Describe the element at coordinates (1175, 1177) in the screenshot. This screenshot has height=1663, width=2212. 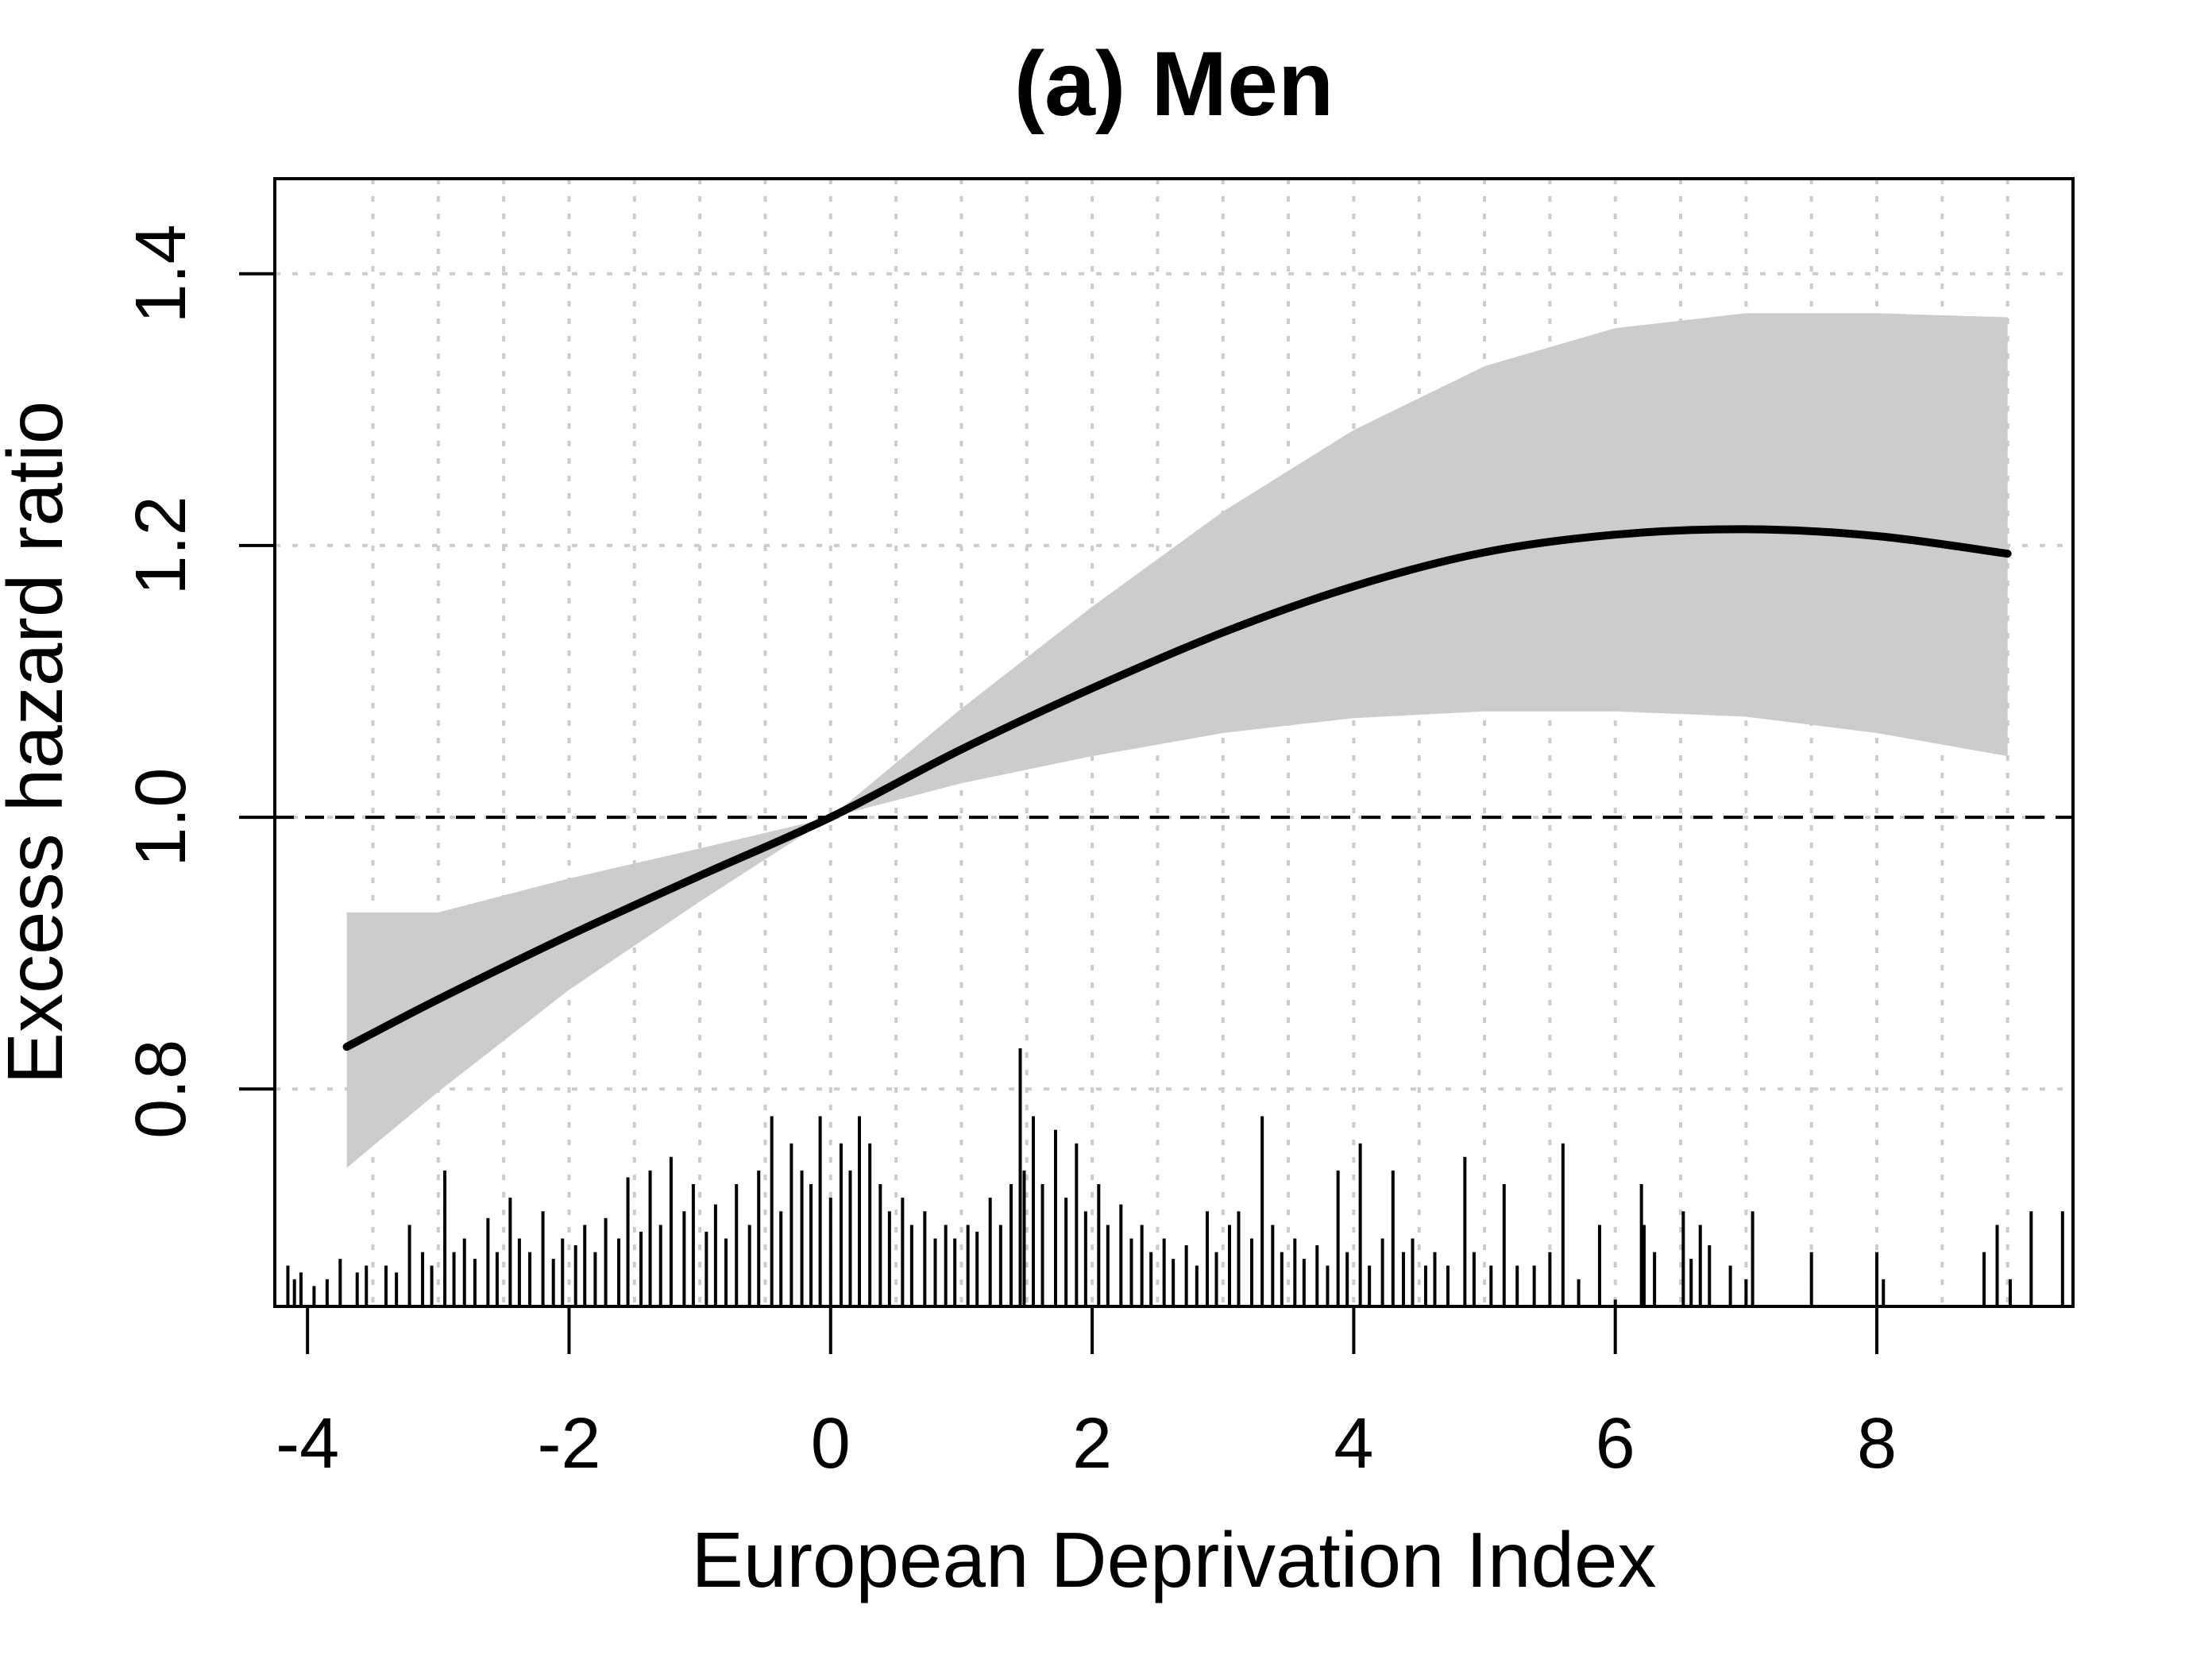
I see `rug-layer` at that location.